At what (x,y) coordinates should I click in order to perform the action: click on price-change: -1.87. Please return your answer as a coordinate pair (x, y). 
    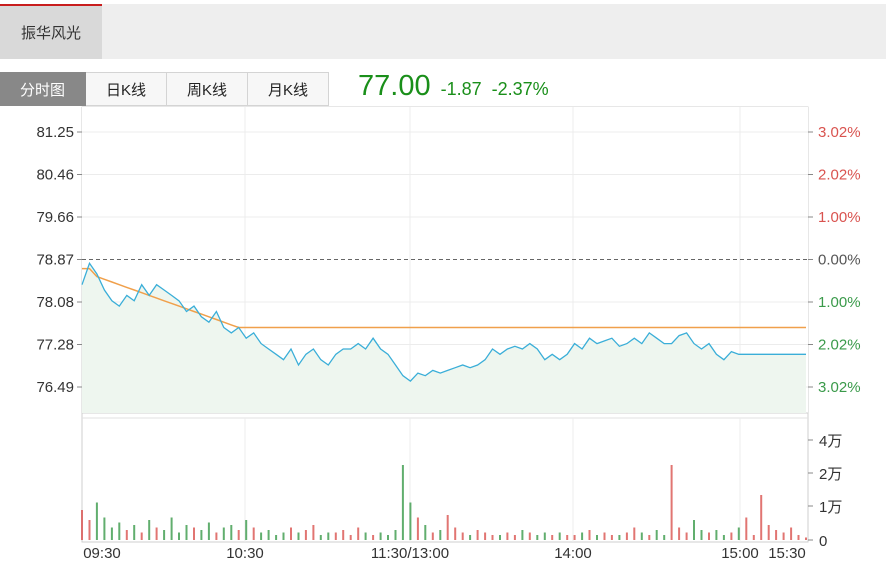
    Looking at the image, I should click on (461, 89).